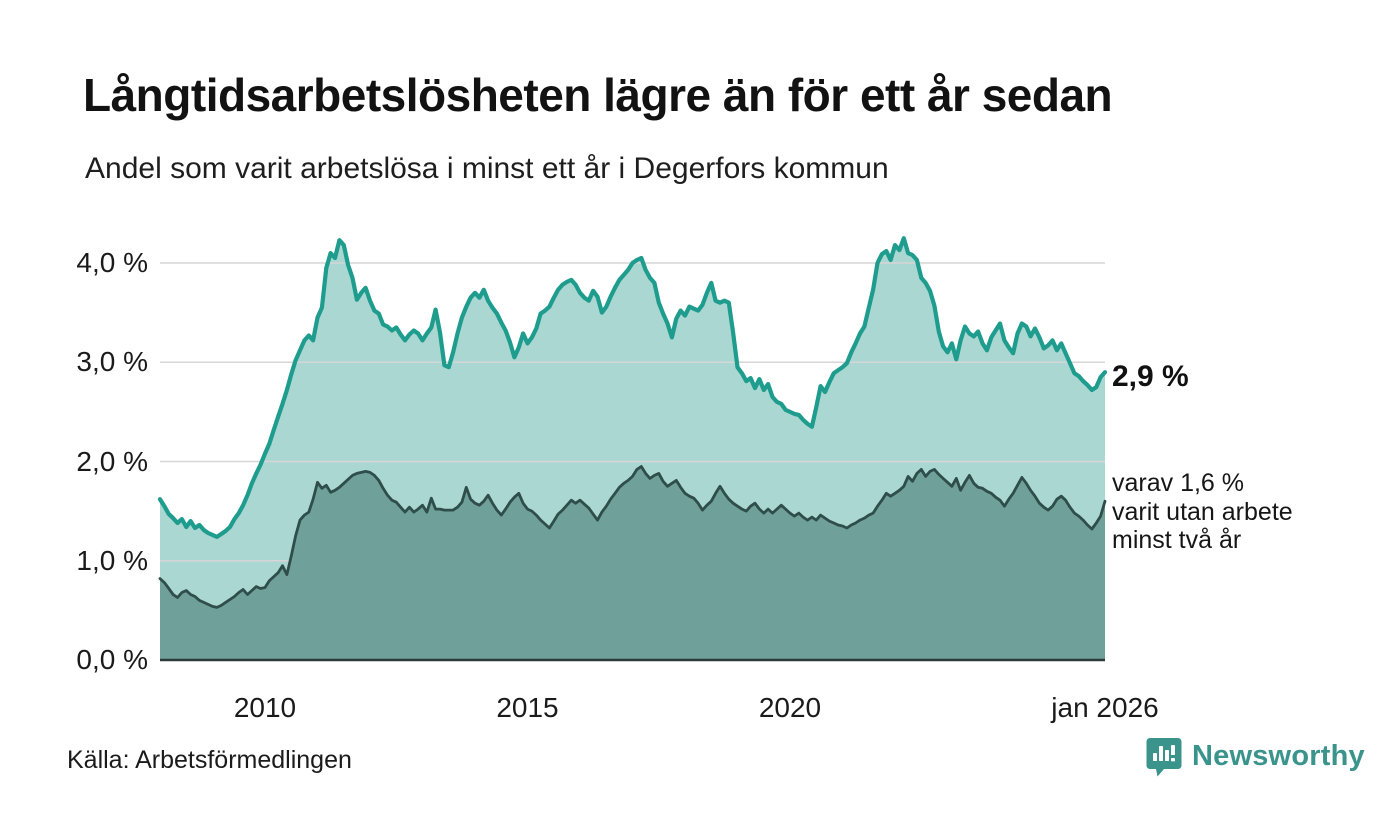 The image size is (1400, 840). Describe the element at coordinates (1105, 707) in the screenshot. I see `x-axis-tick-label: jan 2026` at that location.